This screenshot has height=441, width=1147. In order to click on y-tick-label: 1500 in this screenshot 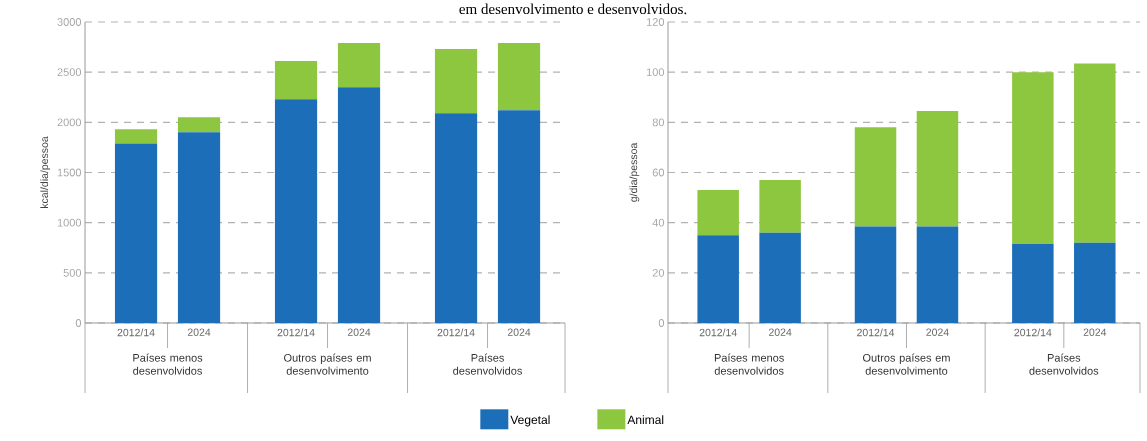, I will do `click(69, 172)`.